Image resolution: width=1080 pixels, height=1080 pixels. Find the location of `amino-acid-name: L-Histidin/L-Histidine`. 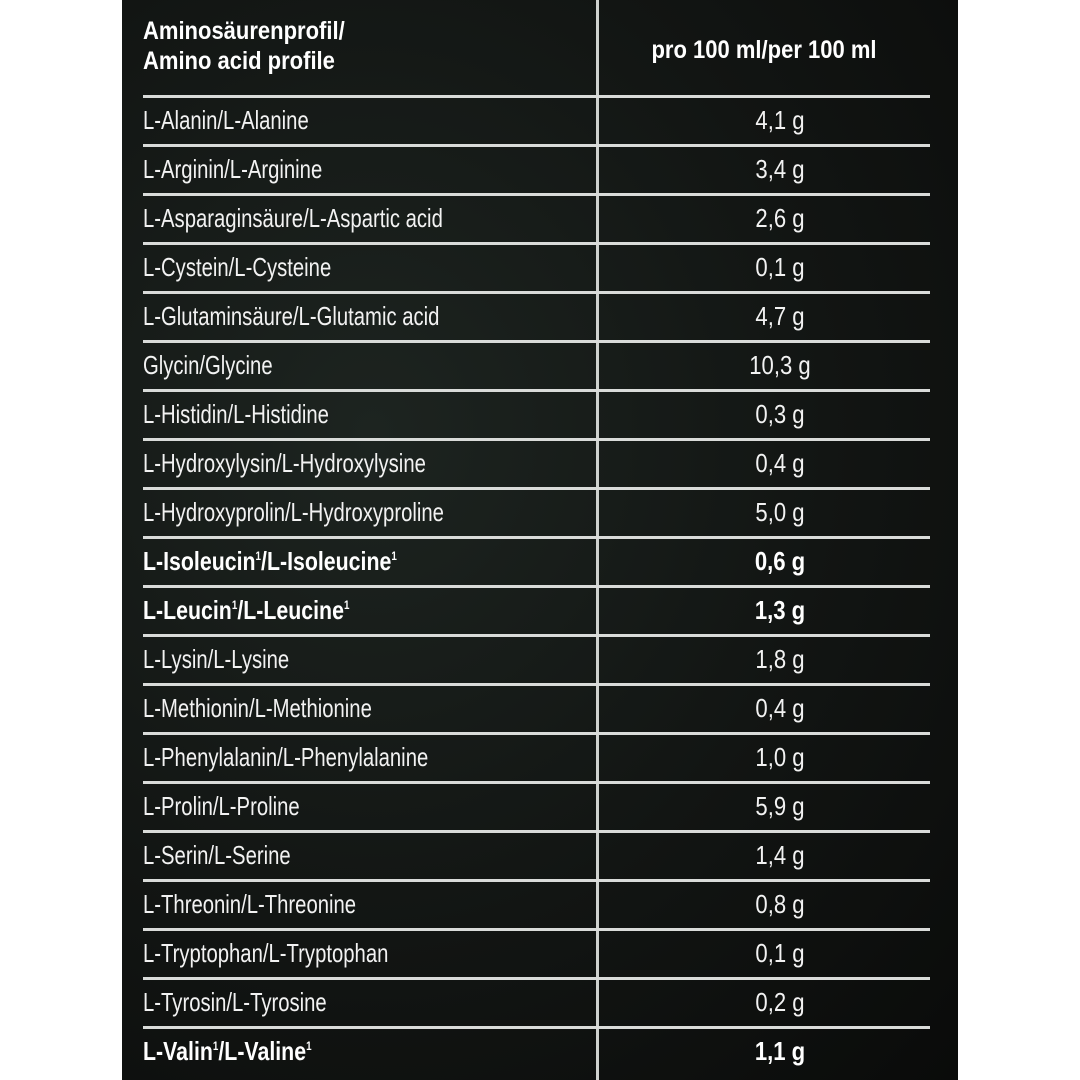

amino-acid-name: L-Histidin/L-Histidine is located at coordinates (236, 414).